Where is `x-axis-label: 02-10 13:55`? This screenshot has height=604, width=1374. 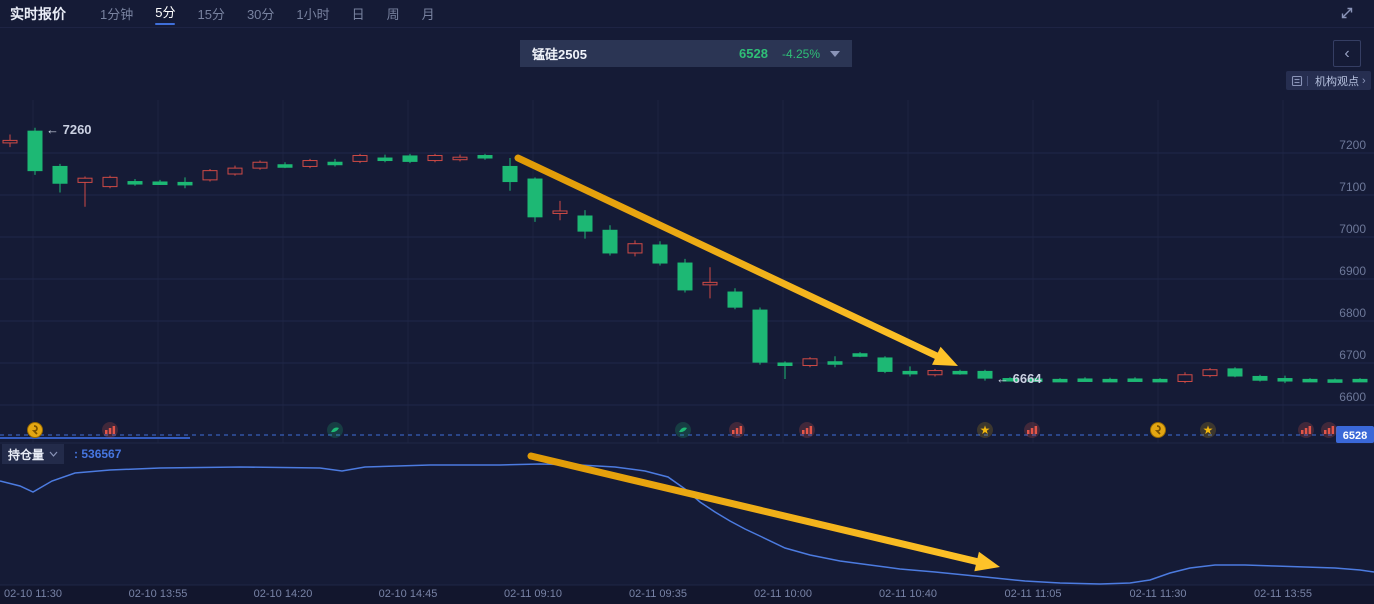
x-axis-label: 02-10 13:55 is located at coordinates (158, 594).